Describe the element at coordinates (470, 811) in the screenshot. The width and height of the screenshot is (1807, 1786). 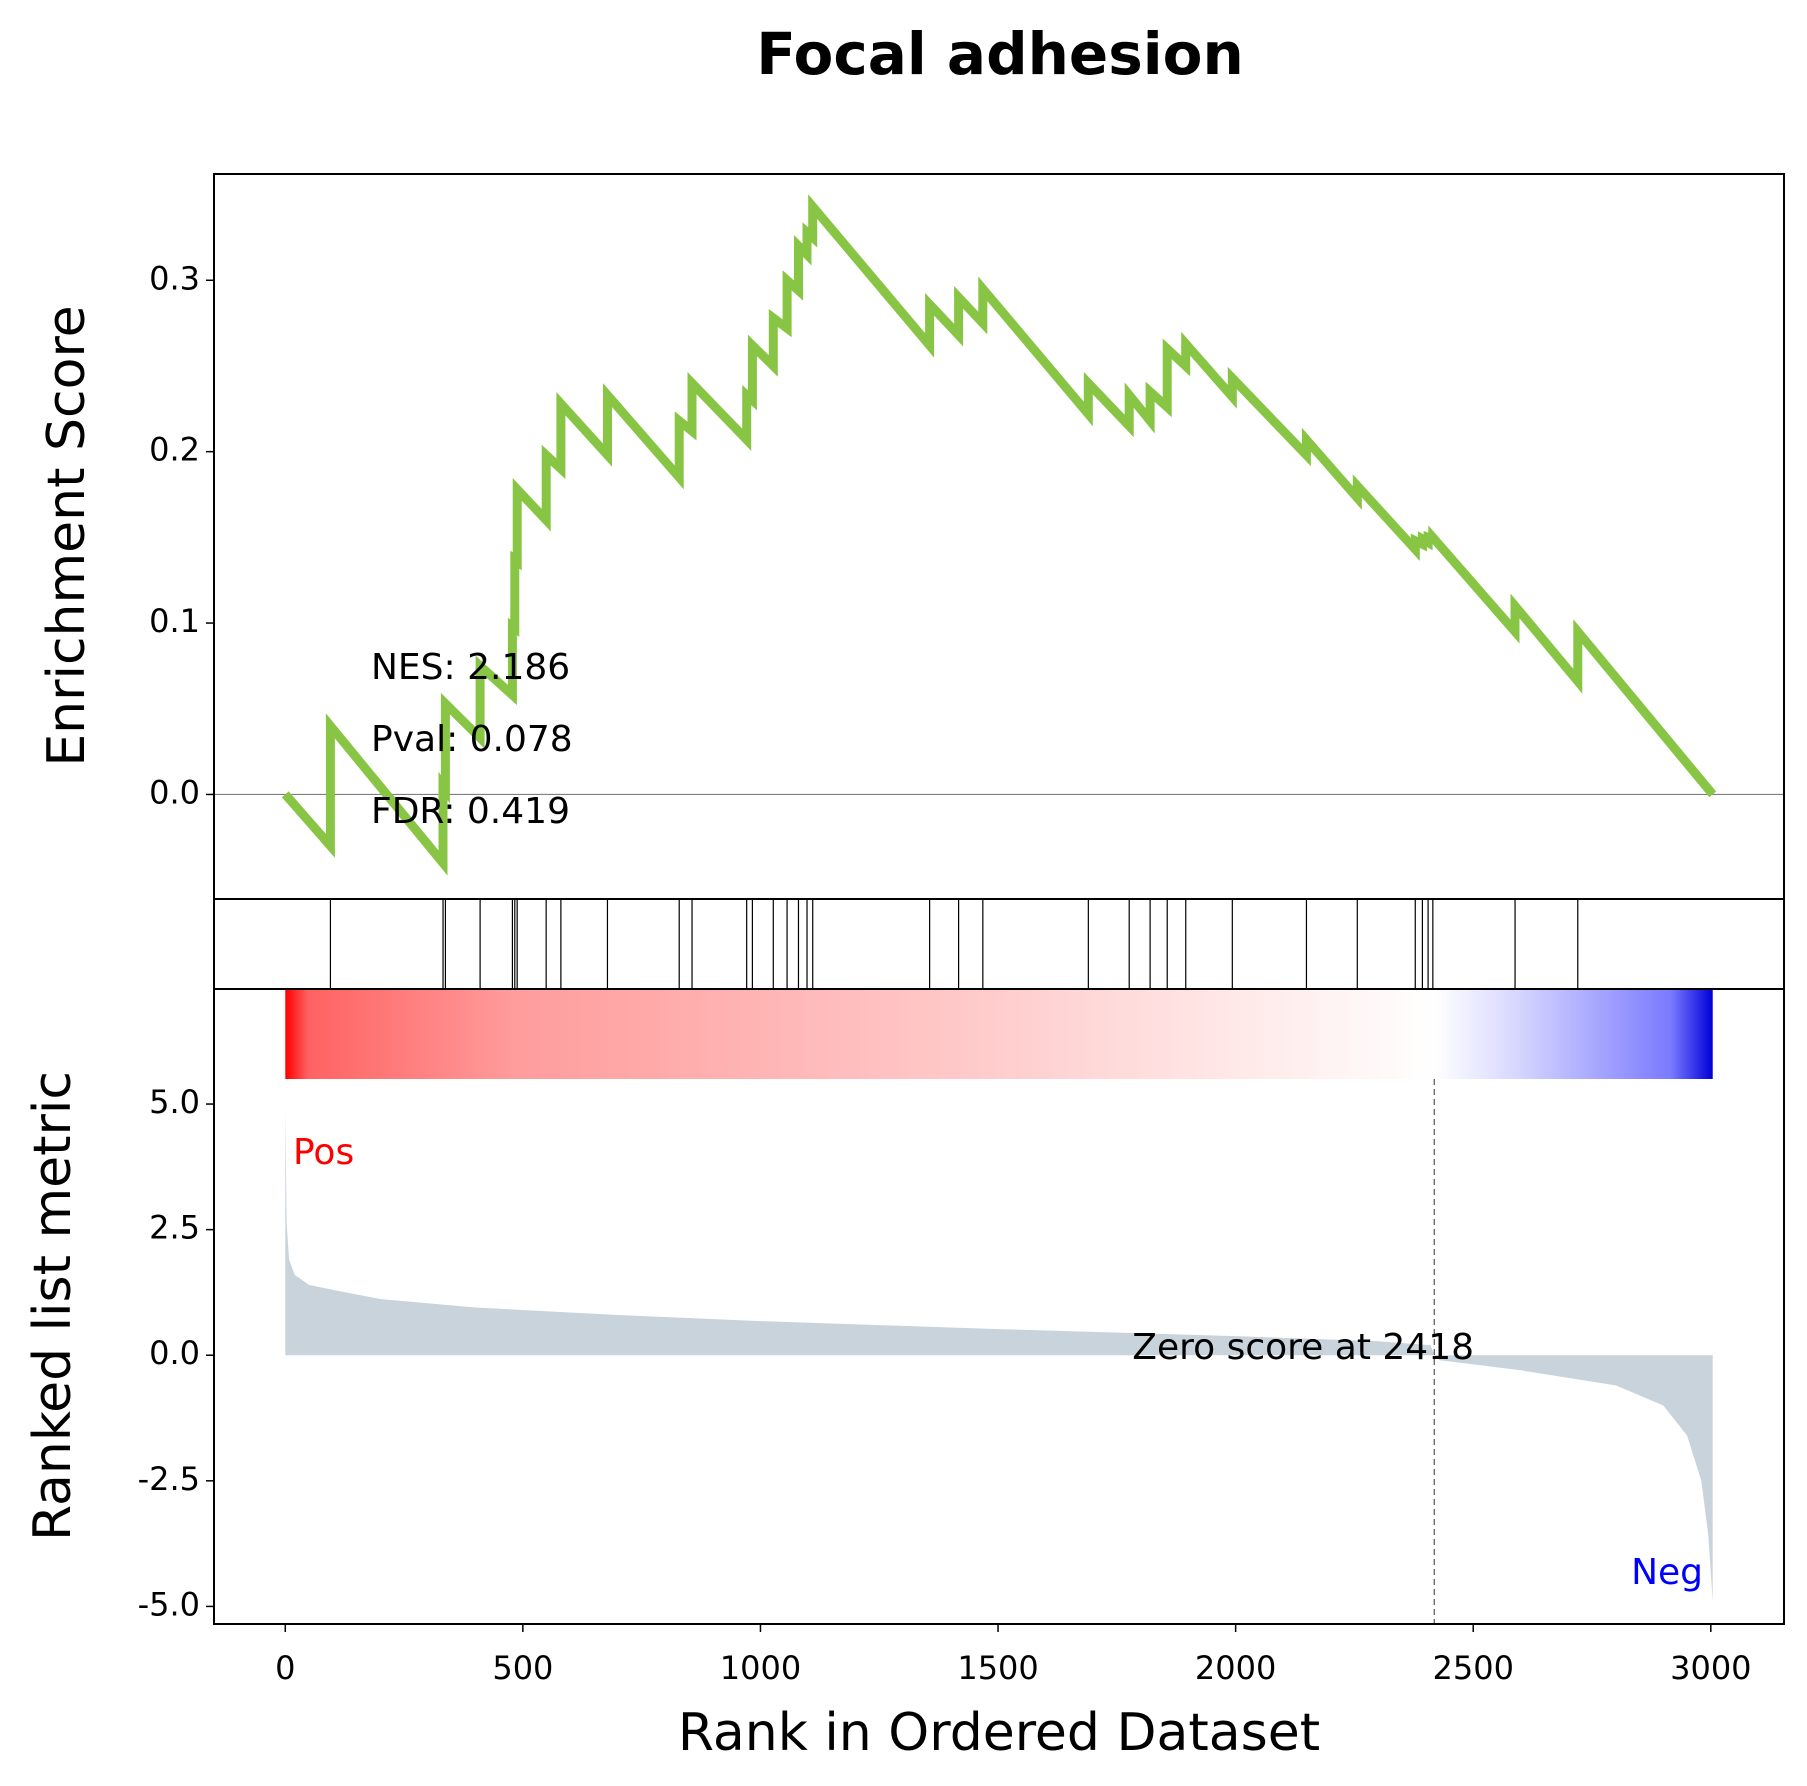
I see `stat-annotation: FDR: 0.419` at that location.